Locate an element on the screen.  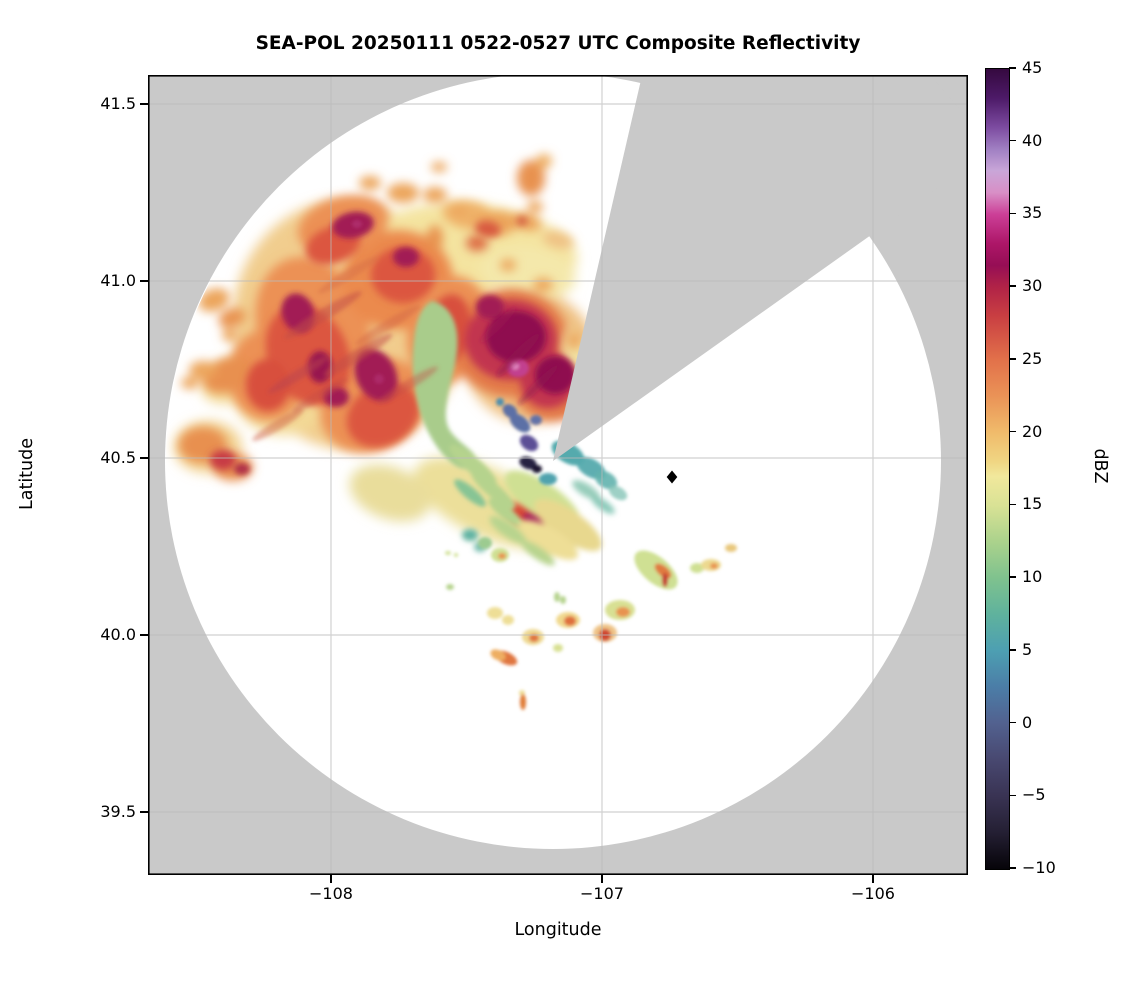
y-axis-label: Latitude is located at coordinates (27, 474).